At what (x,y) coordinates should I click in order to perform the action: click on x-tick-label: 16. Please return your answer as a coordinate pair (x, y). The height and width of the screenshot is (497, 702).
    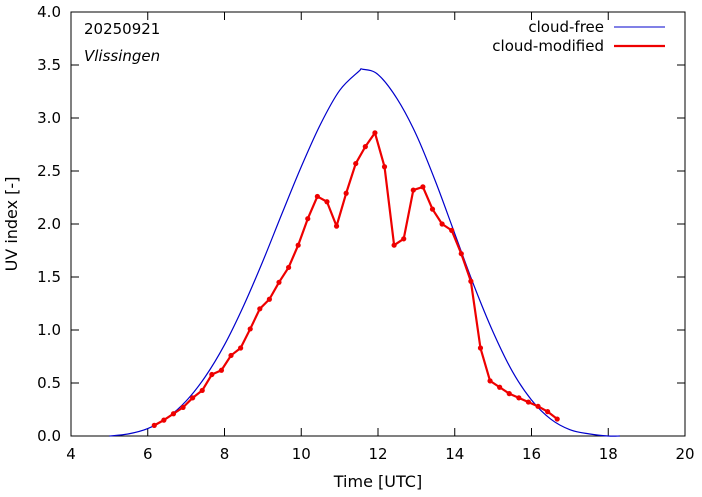
    Looking at the image, I should click on (531, 454).